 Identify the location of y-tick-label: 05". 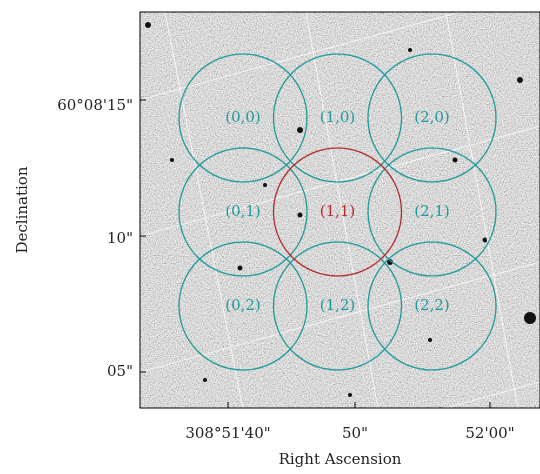
(120, 371).